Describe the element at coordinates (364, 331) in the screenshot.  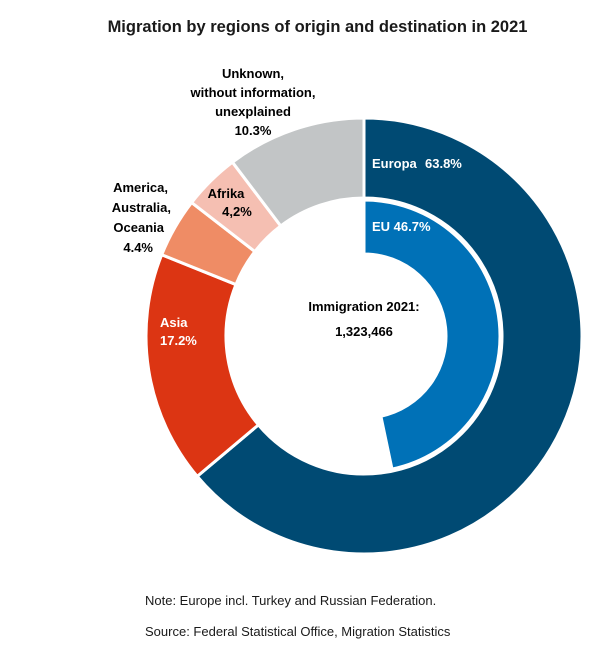
I see `center-value: 1,323,466` at that location.